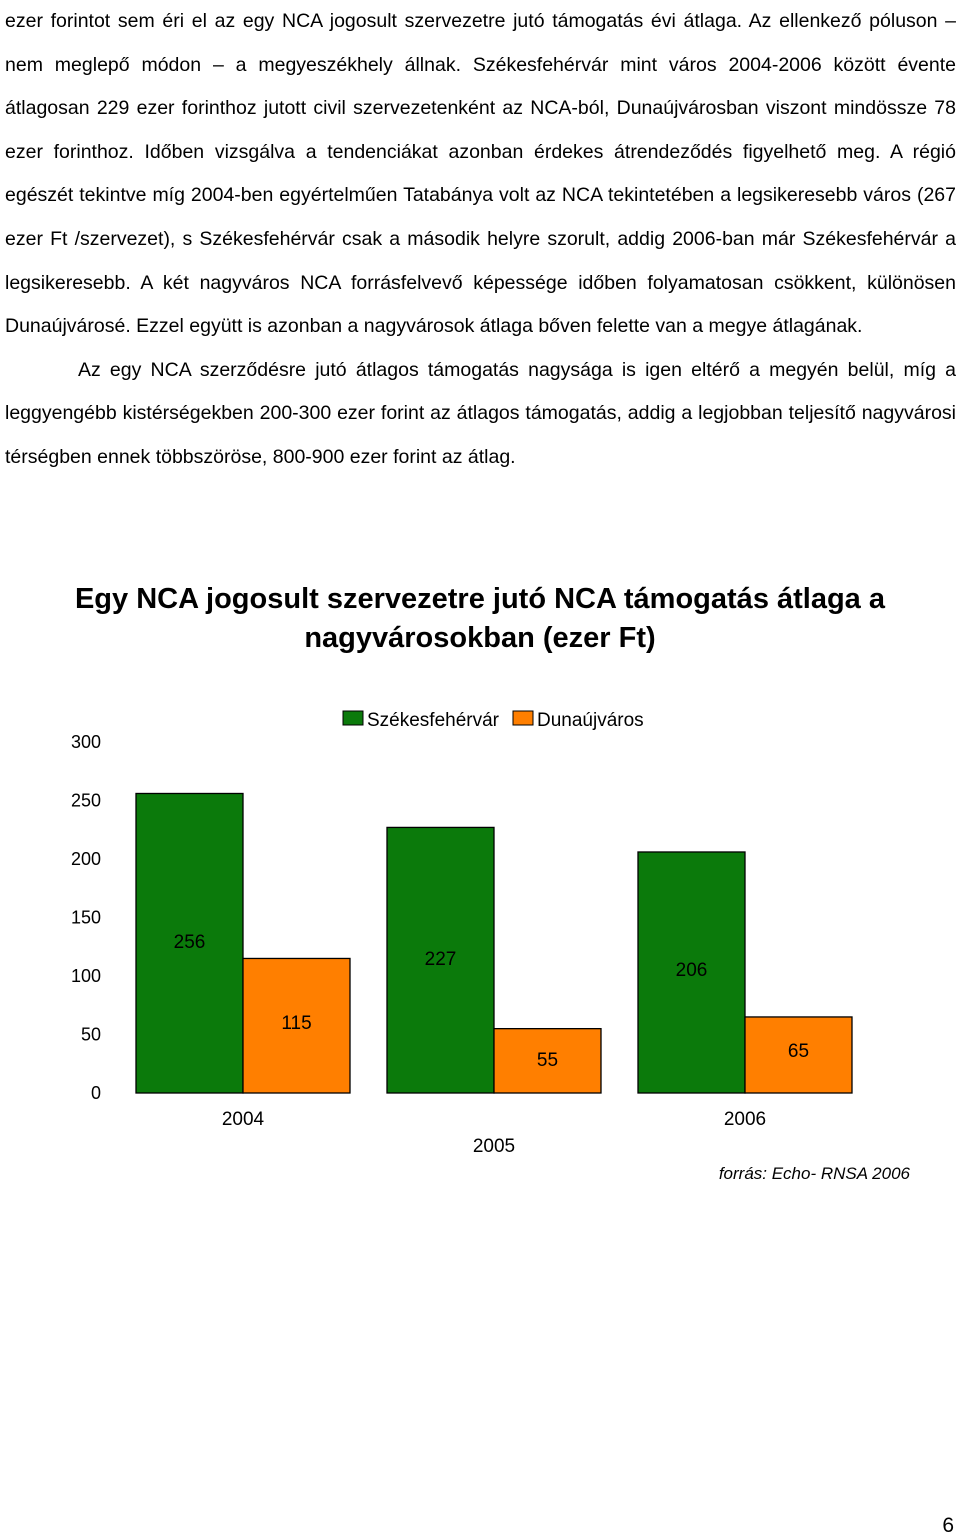  What do you see at coordinates (433, 720) in the screenshot?
I see `legend-label: Székesfehérvár` at bounding box center [433, 720].